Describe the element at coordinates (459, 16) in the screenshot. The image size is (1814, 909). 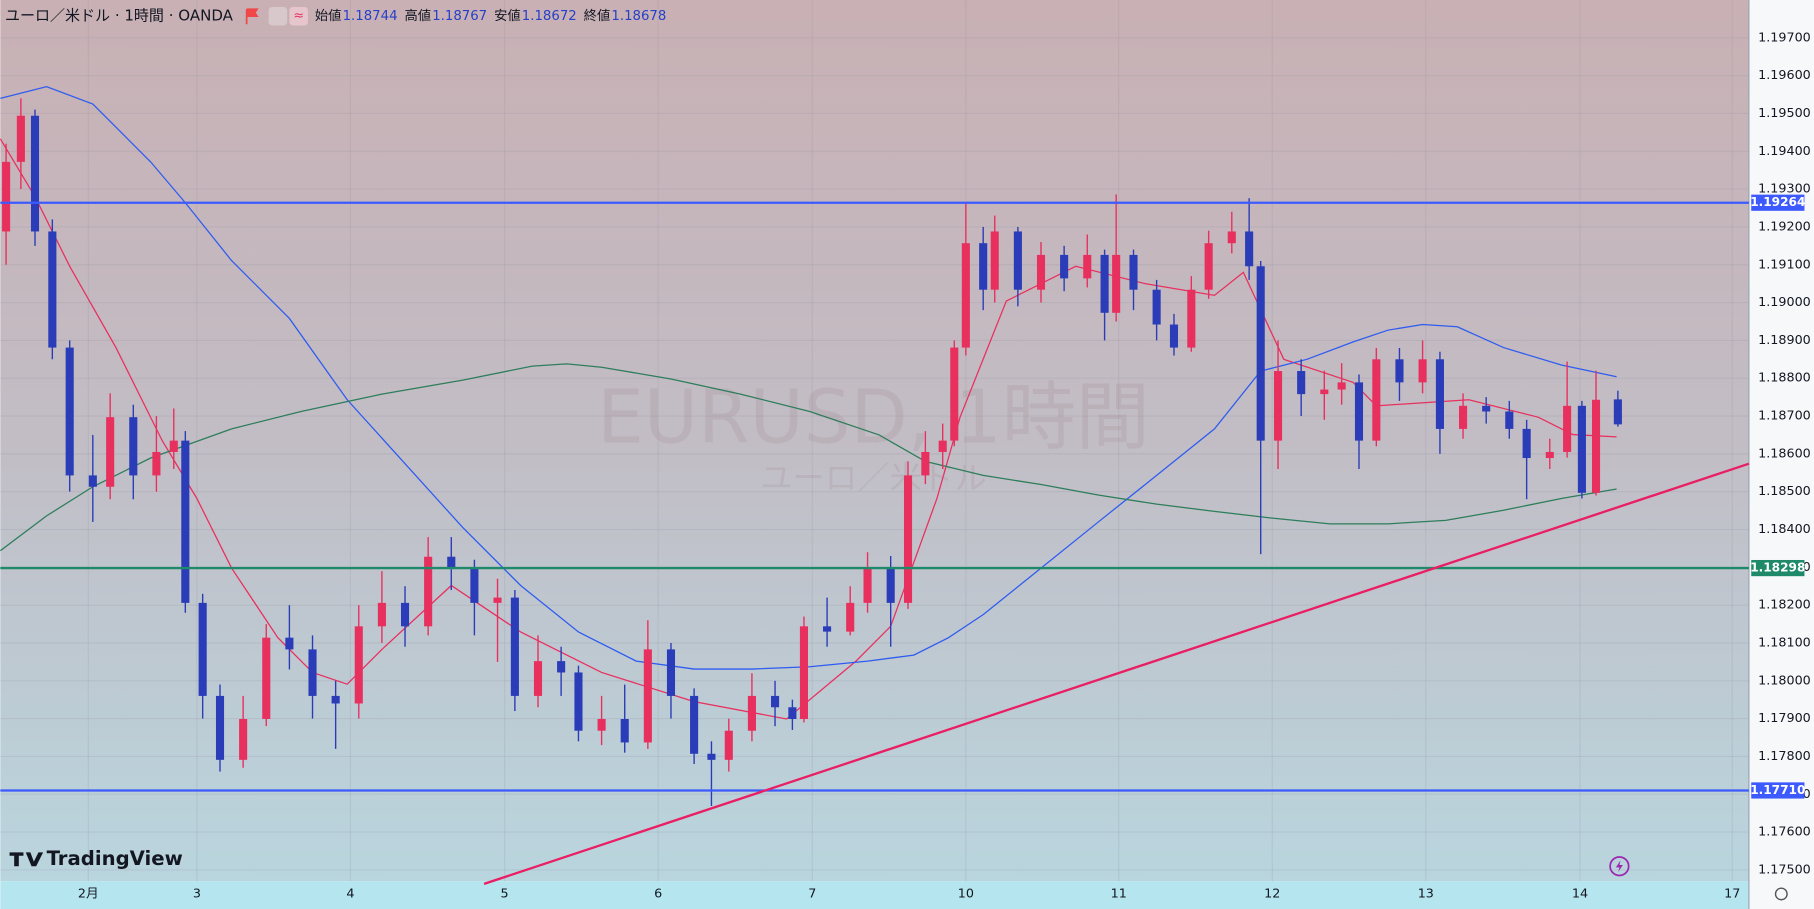
I see `ohlc-value: 1.18767` at that location.